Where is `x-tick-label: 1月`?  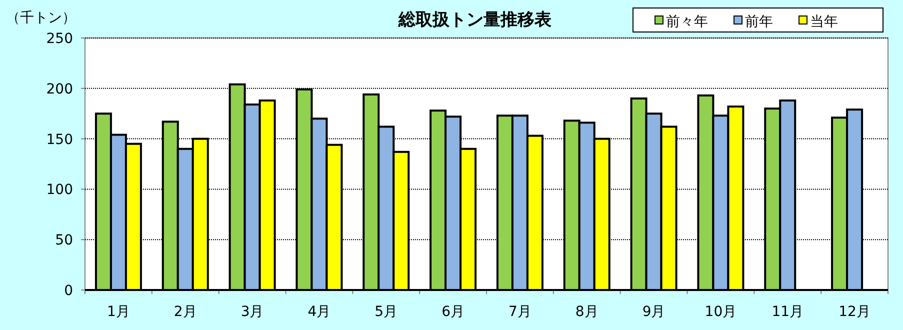 x-tick-label: 1月 is located at coordinates (118, 312).